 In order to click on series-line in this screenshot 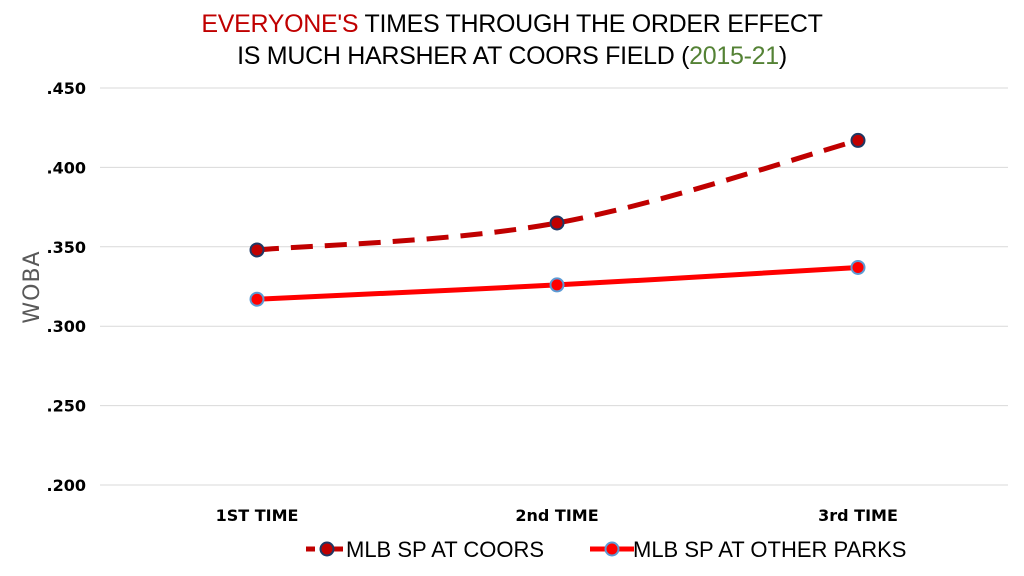, I will do `click(557, 195)`.